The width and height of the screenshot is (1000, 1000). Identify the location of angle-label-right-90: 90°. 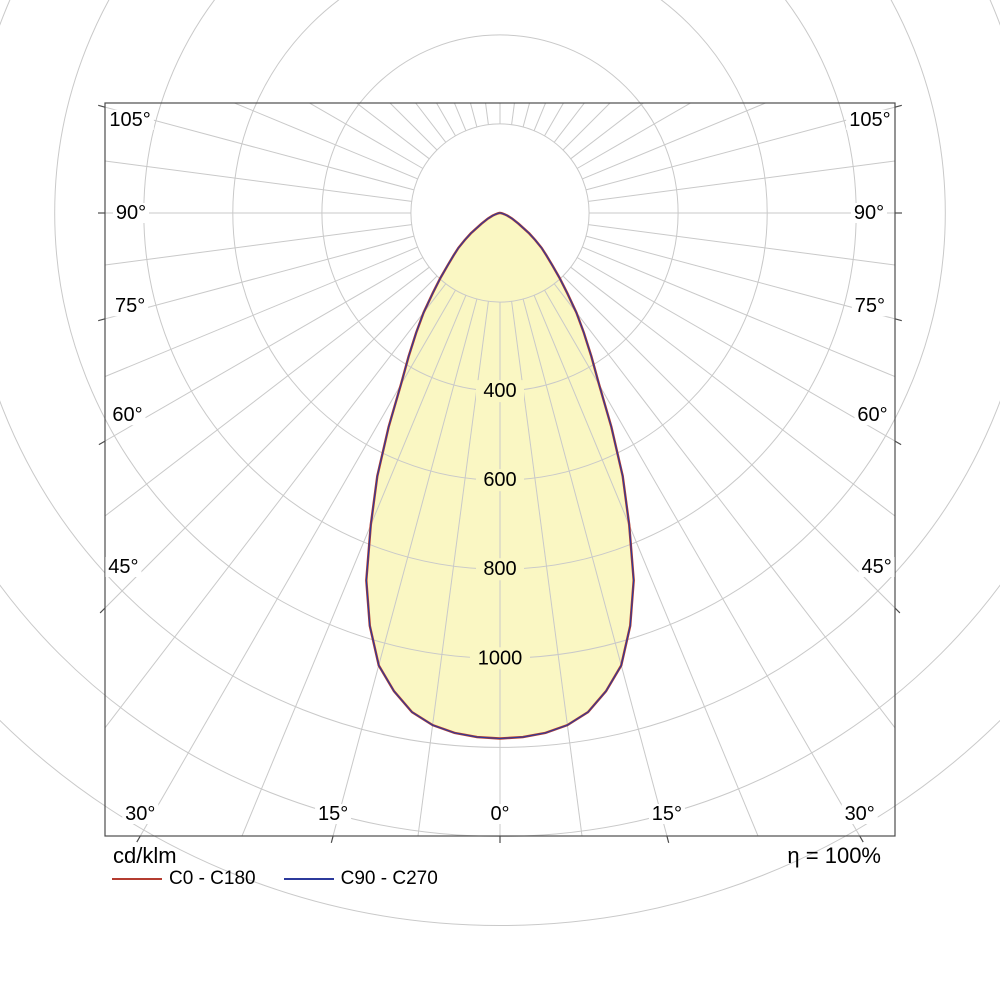
(869, 213).